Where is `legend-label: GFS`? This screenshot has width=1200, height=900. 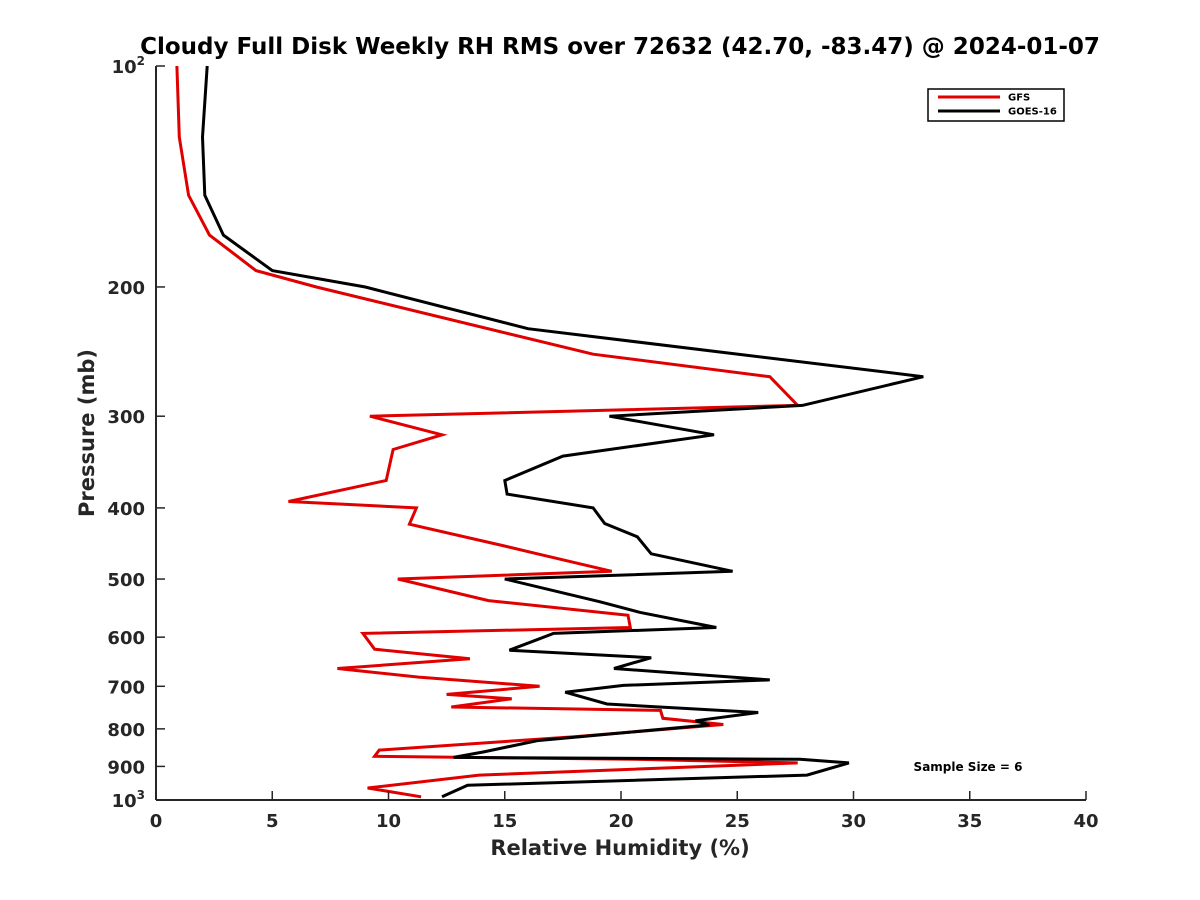
legend-label: GFS is located at coordinates (1019, 98).